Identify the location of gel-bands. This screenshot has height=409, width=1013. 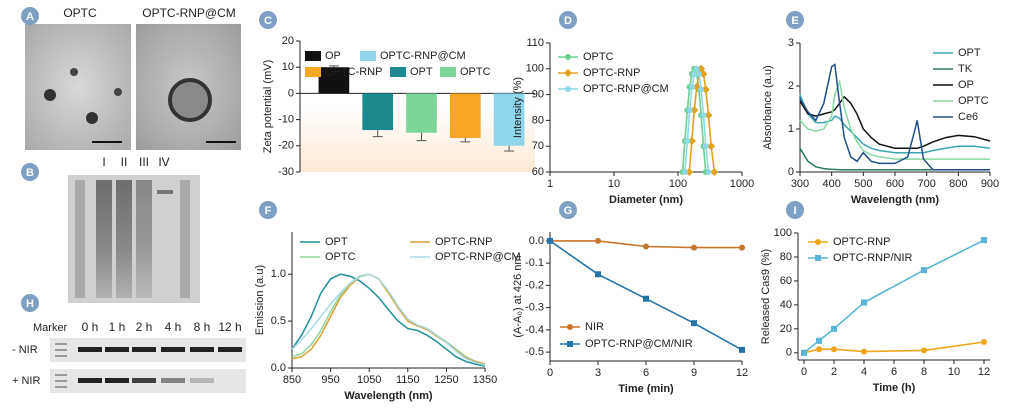
(148, 365).